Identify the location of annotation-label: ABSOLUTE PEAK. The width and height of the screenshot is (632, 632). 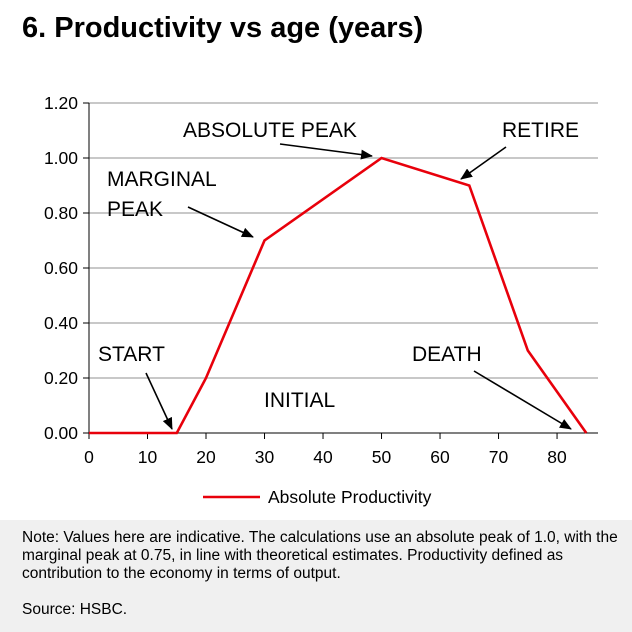
(270, 130).